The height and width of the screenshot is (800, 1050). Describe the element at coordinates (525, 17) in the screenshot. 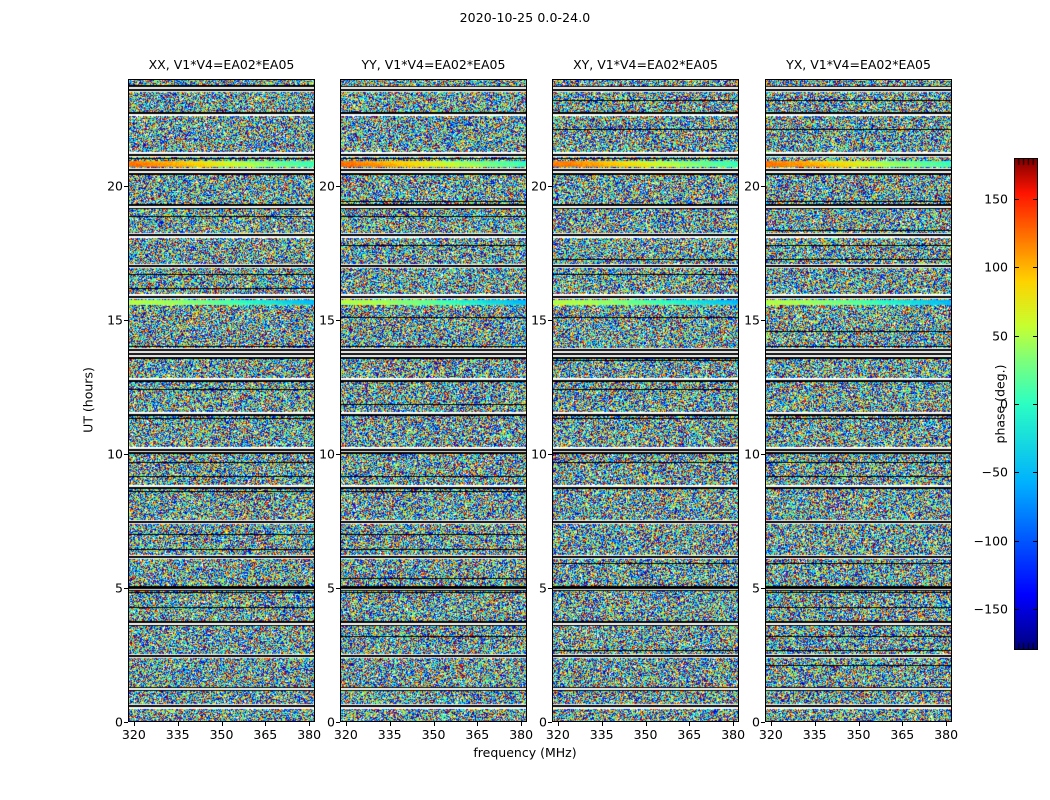

I see `figure-suptitle: 2020-10-25 0.0-24.0` at that location.